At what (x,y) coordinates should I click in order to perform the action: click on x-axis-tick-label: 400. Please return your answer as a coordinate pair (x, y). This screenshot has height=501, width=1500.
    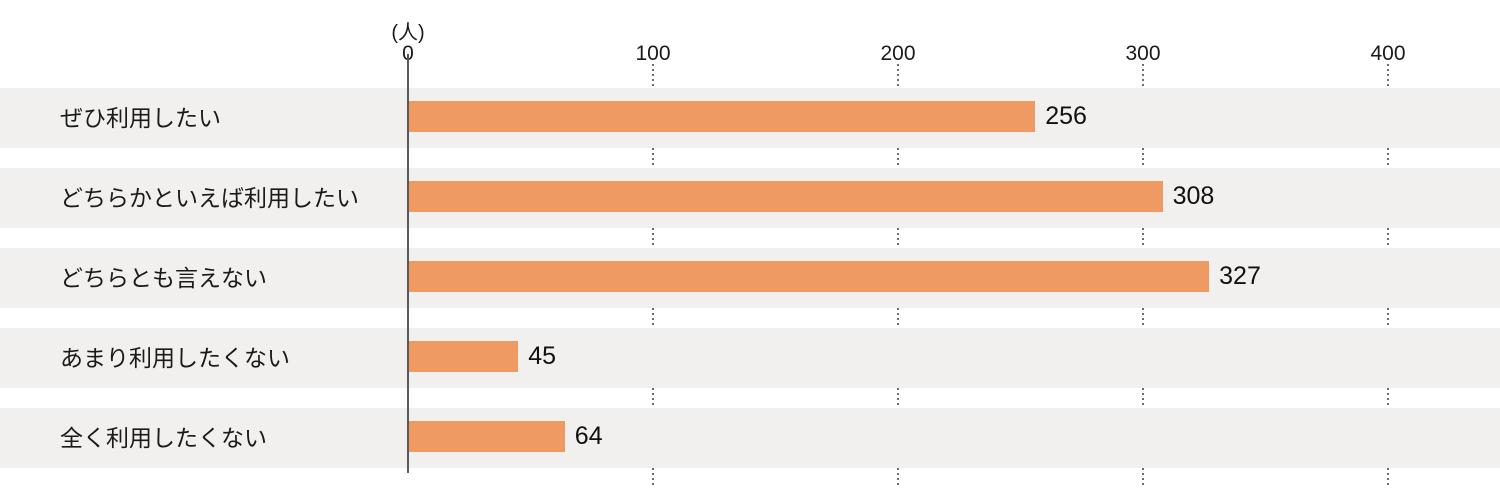
    Looking at the image, I should click on (1388, 53).